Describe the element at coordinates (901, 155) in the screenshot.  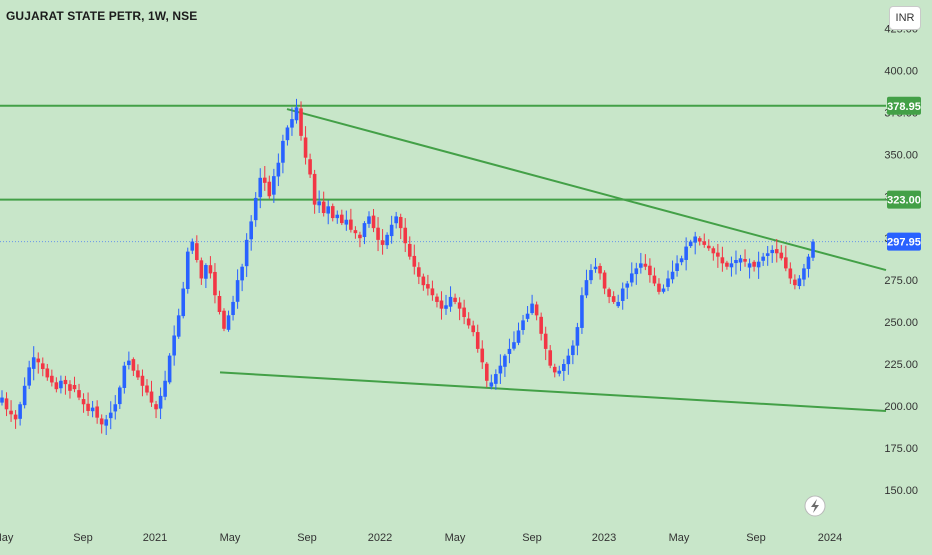
I see `y-tick-label: 350.00` at that location.